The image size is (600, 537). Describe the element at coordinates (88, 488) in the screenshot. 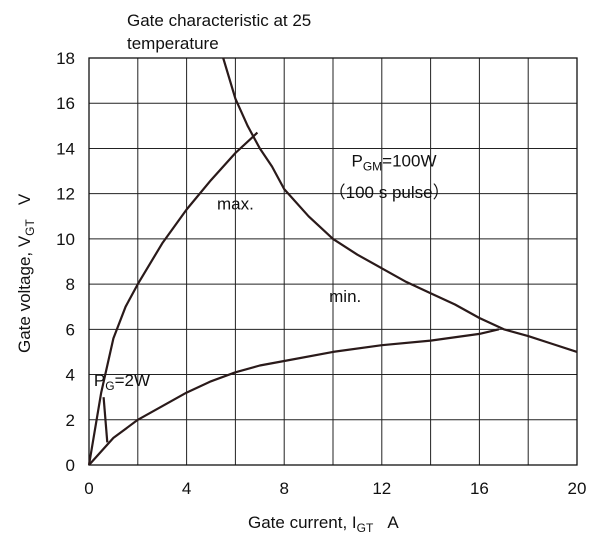

I see `x-tick-label: 0` at that location.